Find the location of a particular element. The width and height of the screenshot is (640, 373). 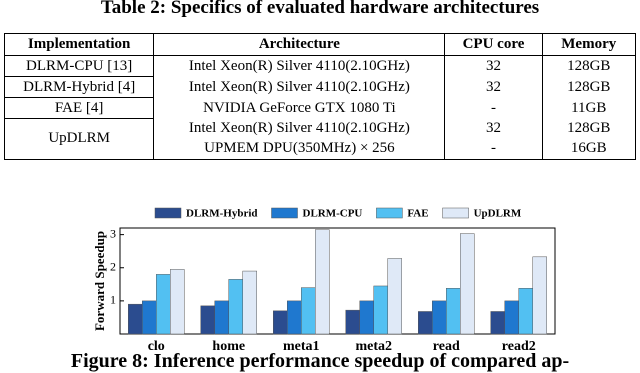

y-tick-label: 3 is located at coordinates (113, 233).